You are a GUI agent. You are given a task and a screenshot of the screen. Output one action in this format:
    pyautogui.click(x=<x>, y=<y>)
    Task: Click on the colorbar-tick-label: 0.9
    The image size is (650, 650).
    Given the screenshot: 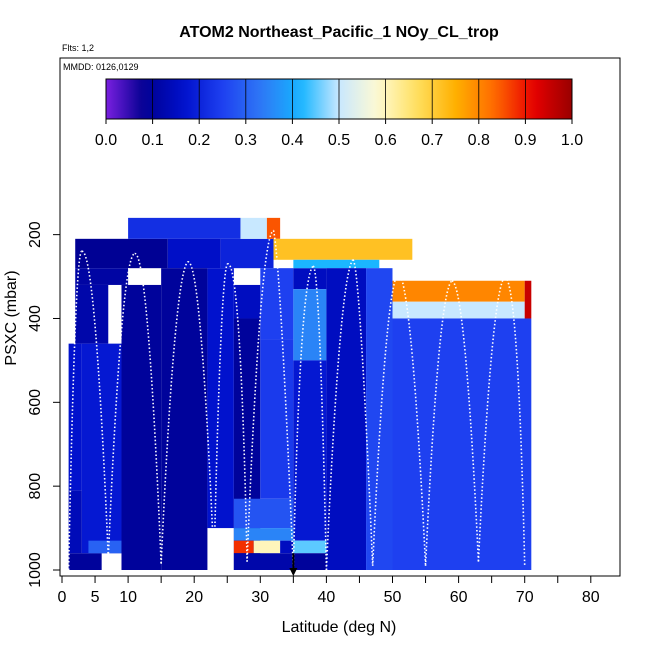 What is the action you would take?
    pyautogui.click(x=525, y=140)
    